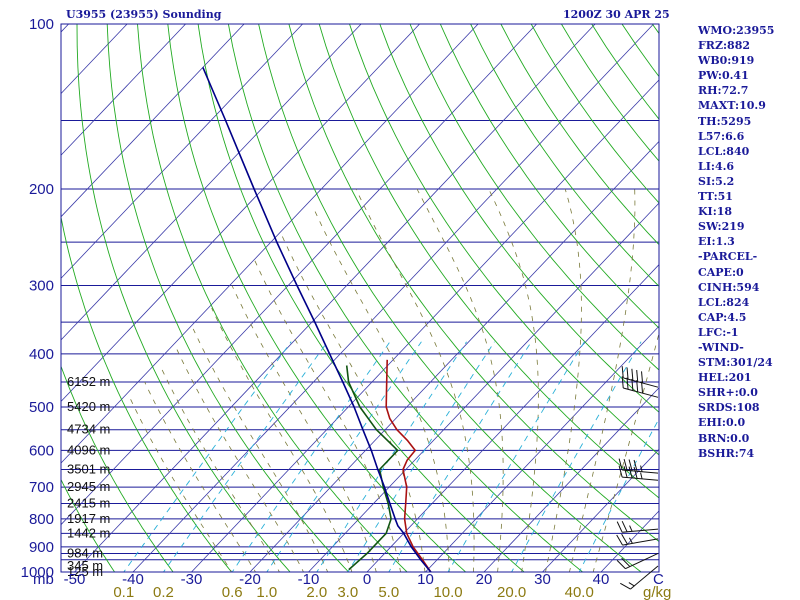 The image size is (800, 600). What do you see at coordinates (721, 272) in the screenshot?
I see `index-item: CAPE:0` at bounding box center [721, 272].